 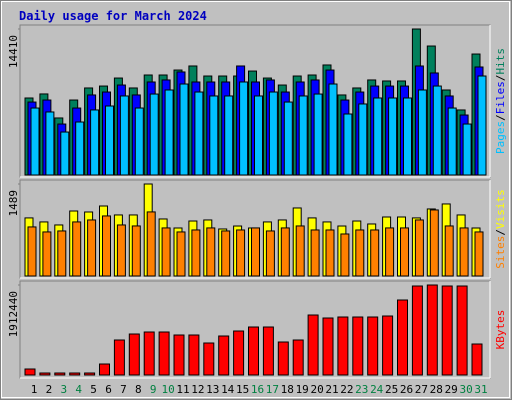 I want to click on legend-entry: Hits, so click(x=500, y=61).